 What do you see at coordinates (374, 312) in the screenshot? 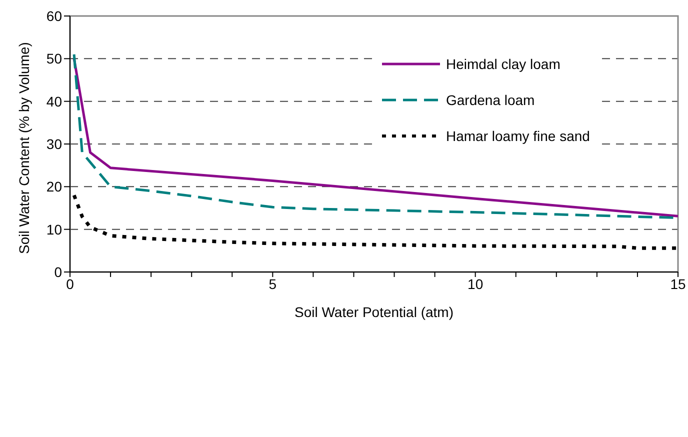
I see `x-axis-title: Soil Water Potential (atm)` at bounding box center [374, 312].